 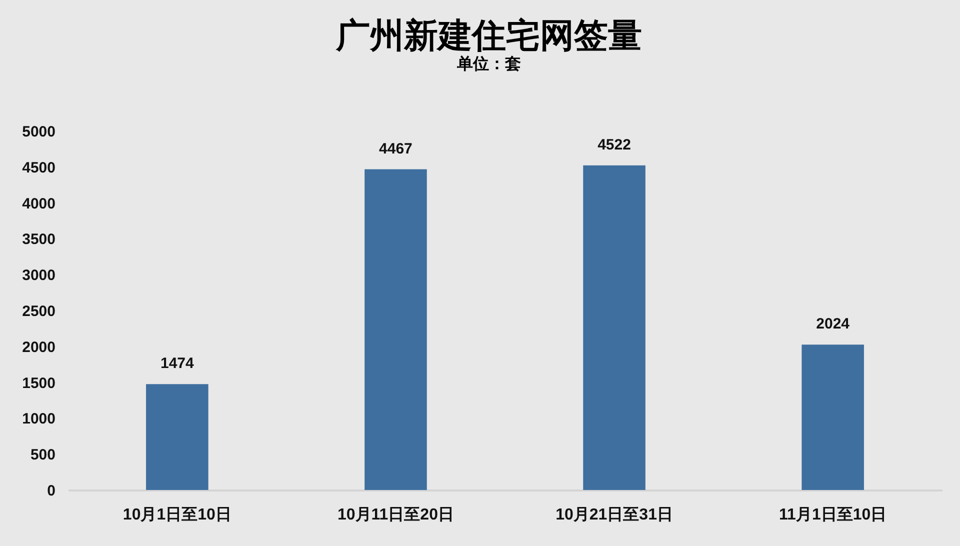 What do you see at coordinates (51, 491) in the screenshot?
I see `y-tick-label: 0` at bounding box center [51, 491].